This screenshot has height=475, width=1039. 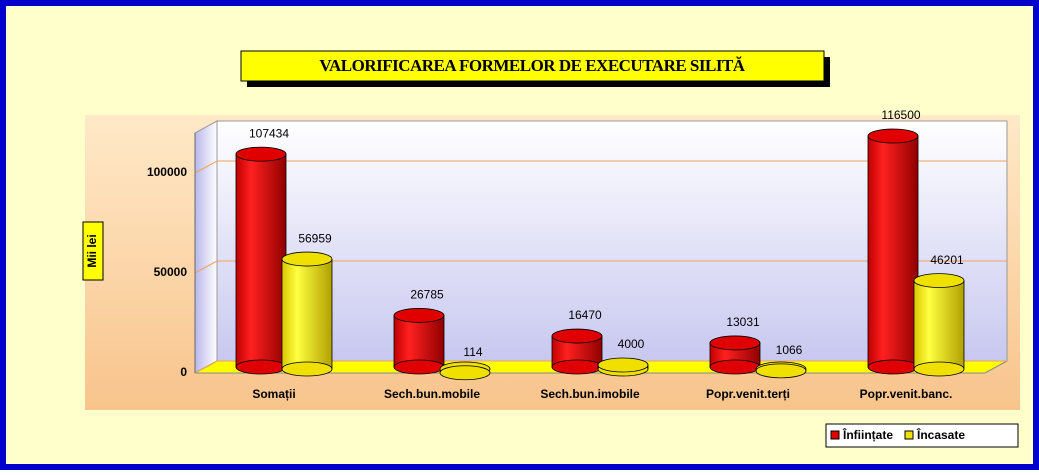 What do you see at coordinates (590, 394) in the screenshot?
I see `x-tick-label: Sech.bun.imobile` at bounding box center [590, 394].